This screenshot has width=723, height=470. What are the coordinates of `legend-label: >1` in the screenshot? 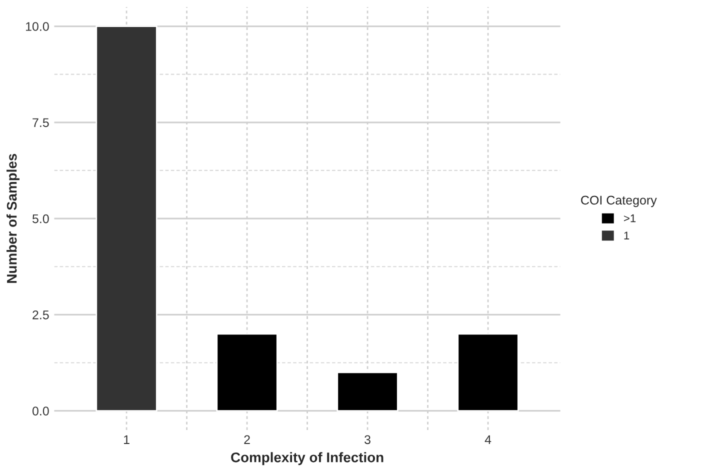 It's located at (630, 218).